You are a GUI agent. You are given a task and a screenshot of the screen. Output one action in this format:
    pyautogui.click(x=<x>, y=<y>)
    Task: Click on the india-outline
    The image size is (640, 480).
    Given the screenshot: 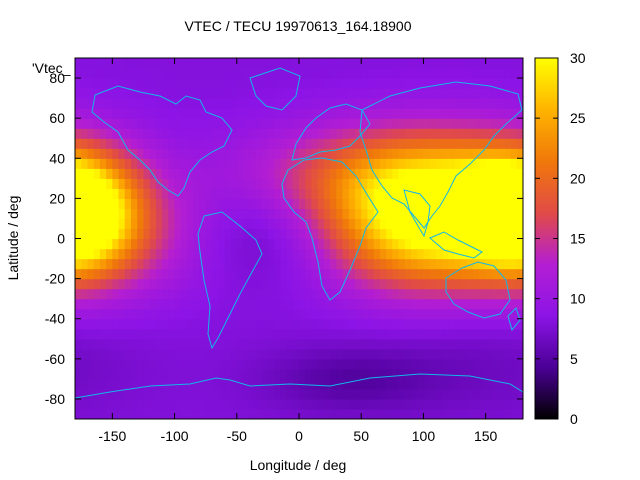 What is the action you would take?
    pyautogui.click(x=417, y=213)
    